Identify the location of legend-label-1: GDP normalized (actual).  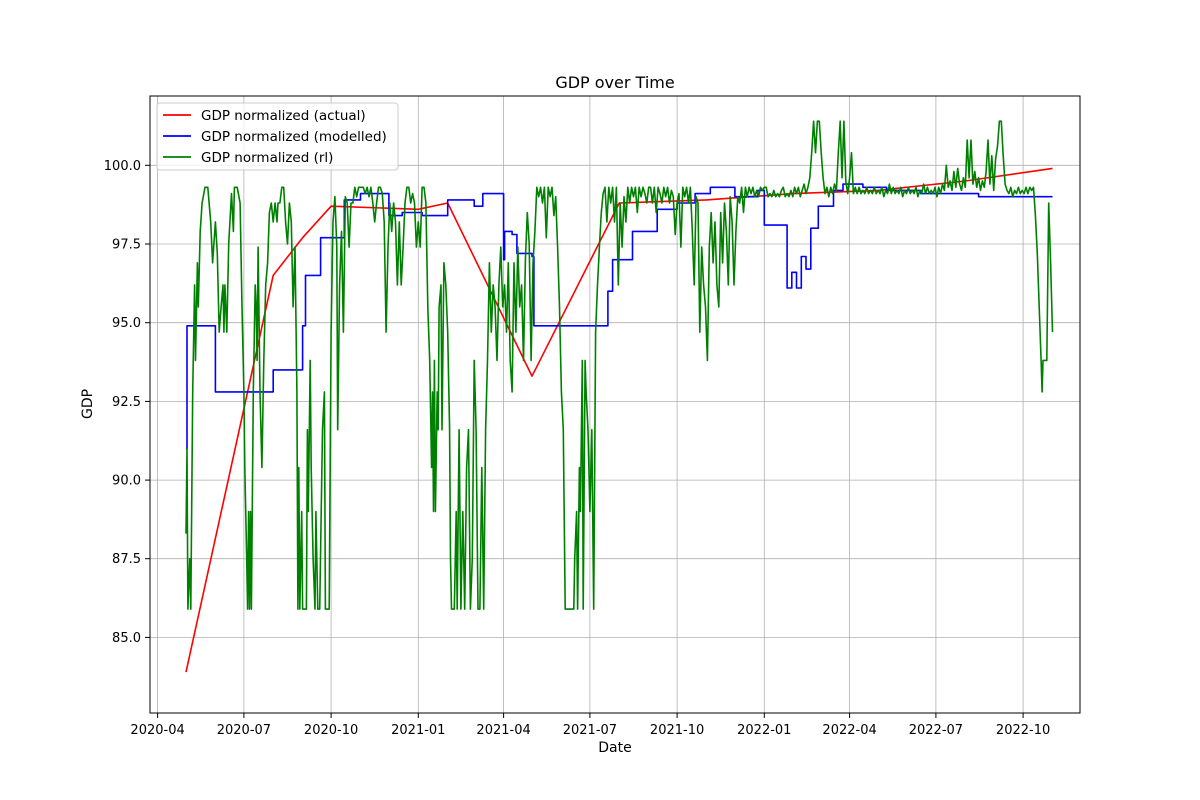
(283, 116).